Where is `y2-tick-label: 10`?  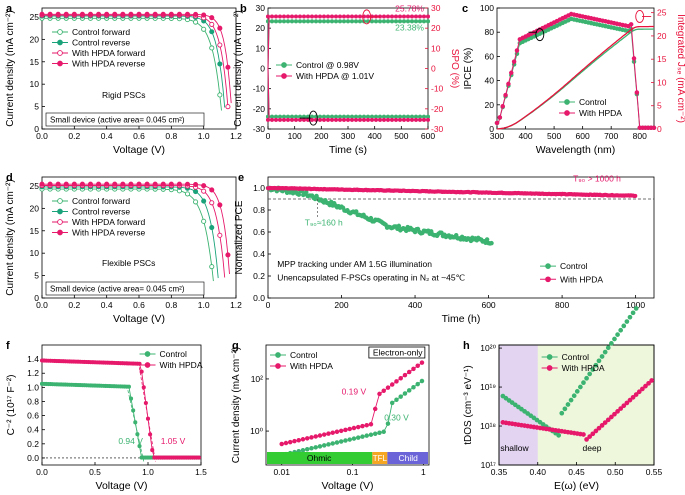 y2-tick-label: 10 is located at coordinates (662, 82).